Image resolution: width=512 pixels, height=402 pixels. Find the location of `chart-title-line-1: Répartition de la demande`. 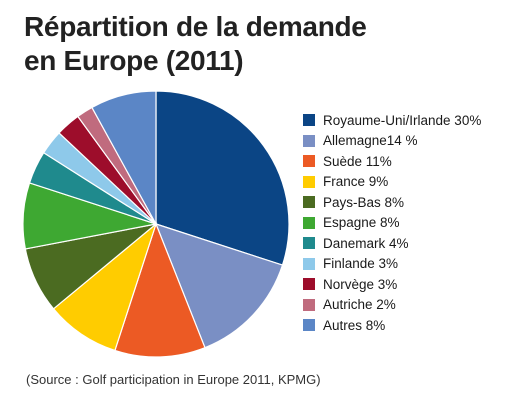

chart-title-line-1: Répartition de la demande is located at coordinates (195, 26).